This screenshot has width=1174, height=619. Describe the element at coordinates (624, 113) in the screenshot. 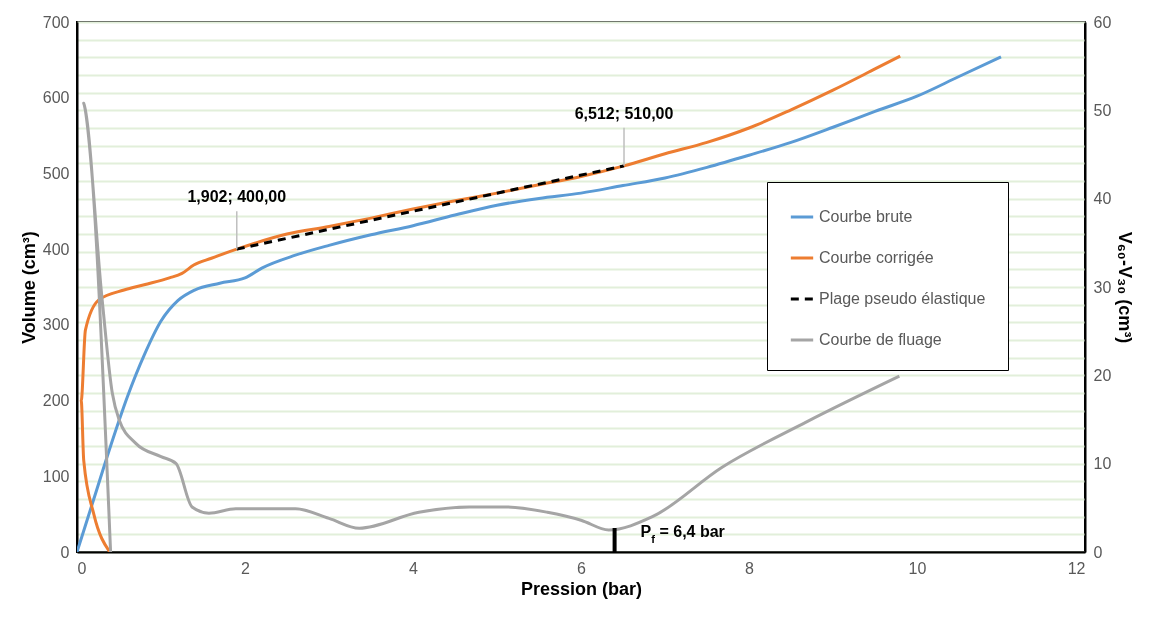

I see `annotation: 6,512; 510,00` at that location.